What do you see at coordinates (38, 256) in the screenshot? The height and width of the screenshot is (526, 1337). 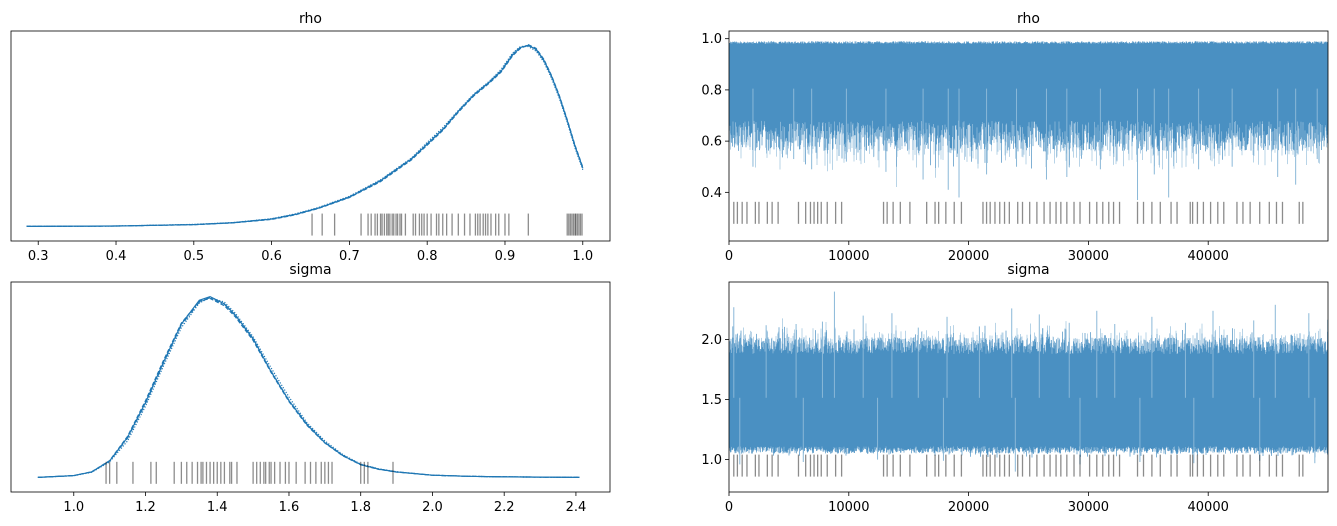 I see `x-tick-label: 0.3` at bounding box center [38, 256].